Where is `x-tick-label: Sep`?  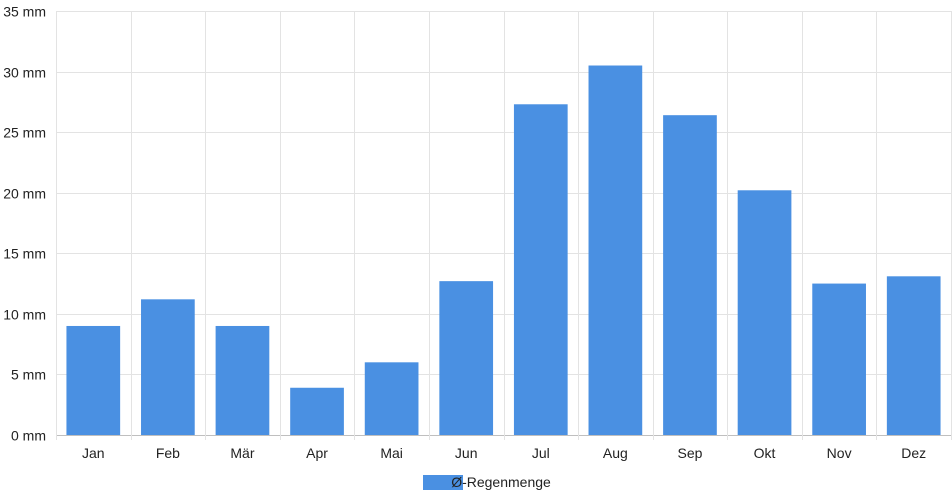 x-tick-label: Sep is located at coordinates (689, 453).